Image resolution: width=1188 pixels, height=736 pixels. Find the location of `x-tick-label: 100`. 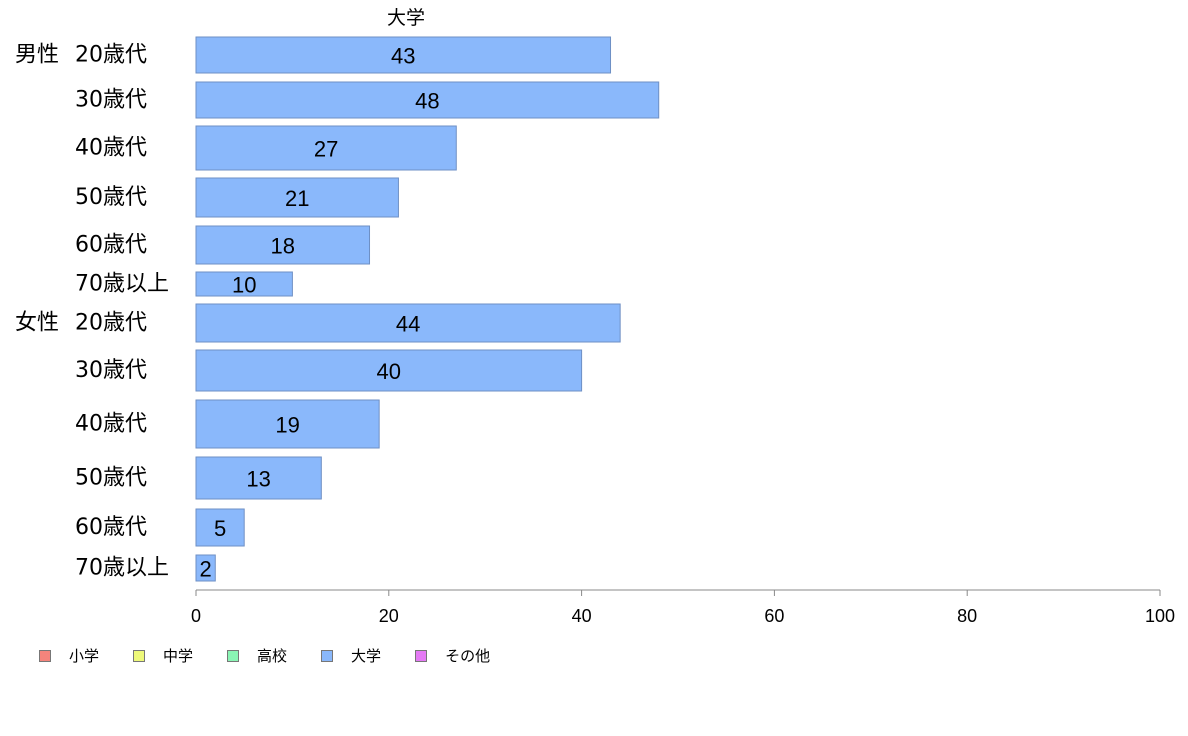

x-tick-label: 100 is located at coordinates (1160, 616).